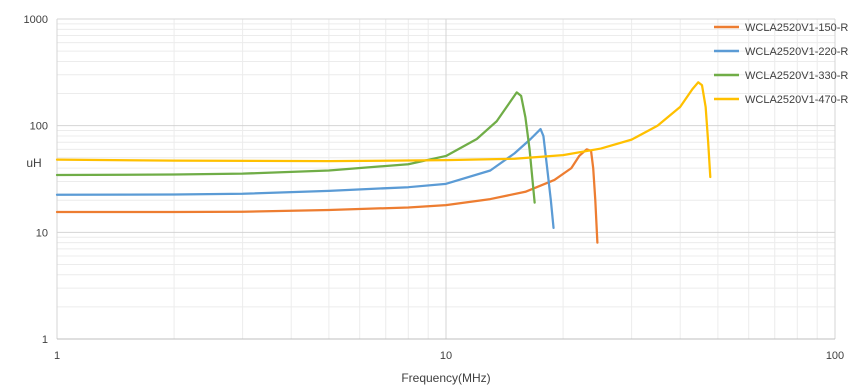  Describe the element at coordinates (42, 233) in the screenshot. I see `y-tick-label: 10` at that location.